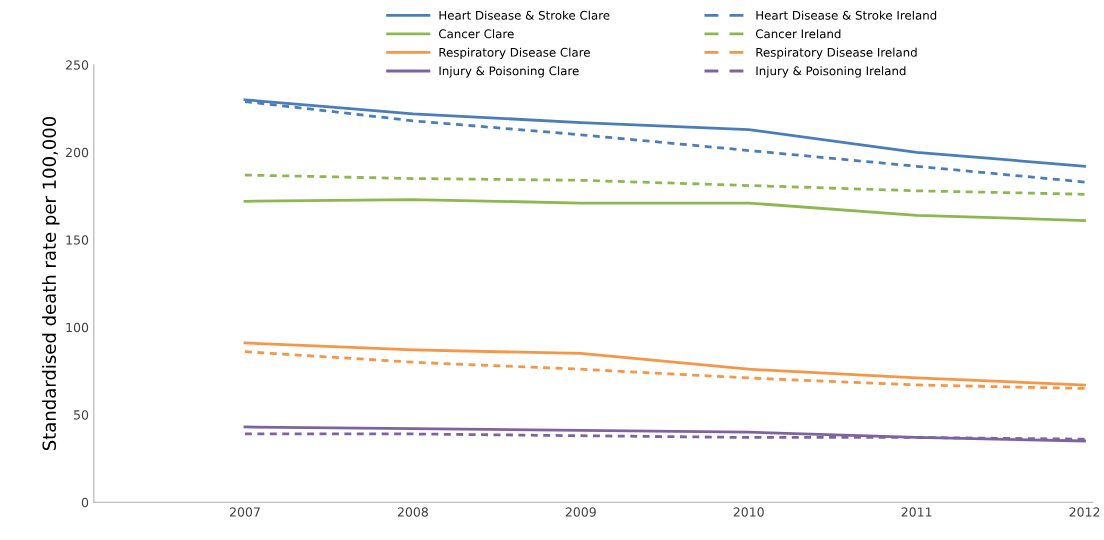  What do you see at coordinates (846, 15) in the screenshot?
I see `legend-label: Heart Disease & Stroke Ireland` at bounding box center [846, 15].